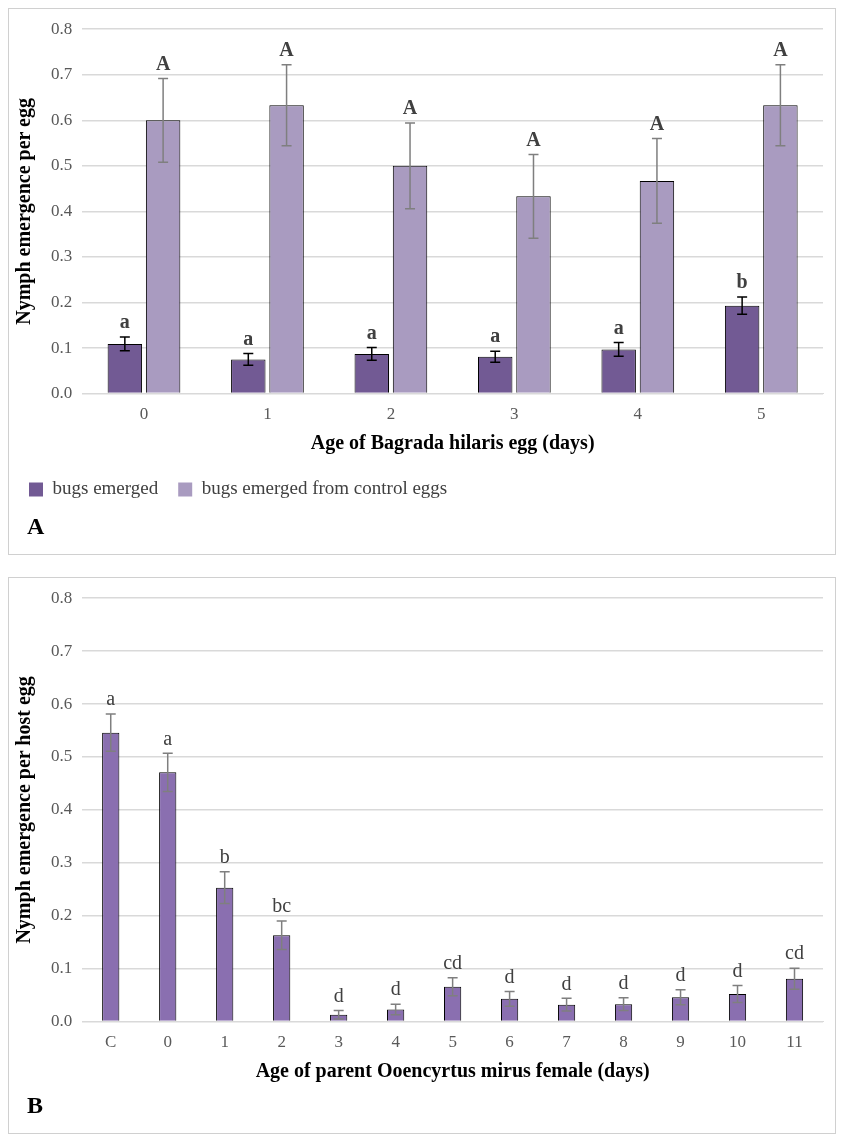 The height and width of the screenshot is (1144, 845). What do you see at coordinates (282, 905) in the screenshot?
I see `annotation: bc` at bounding box center [282, 905].